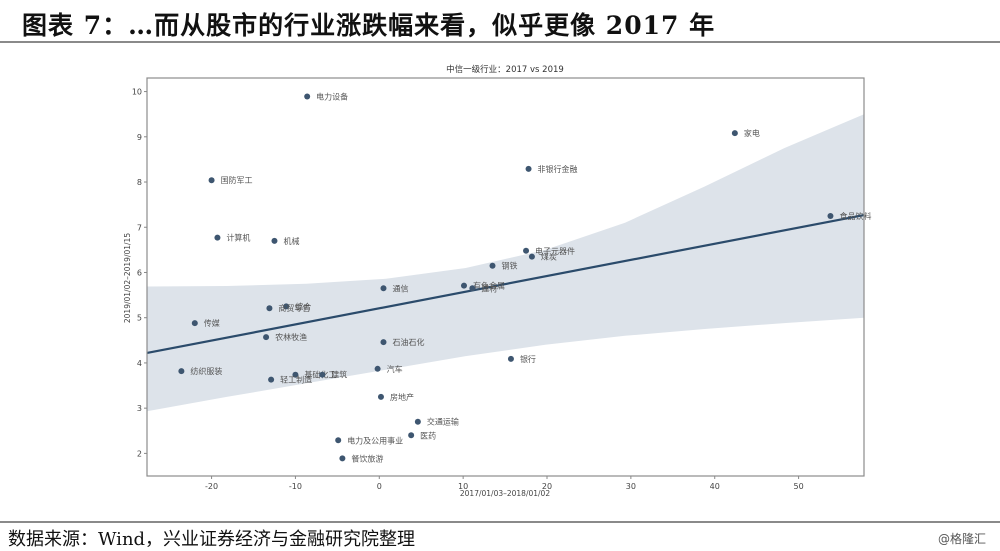 Image resolution: width=1000 pixels, height=551 pixels. What do you see at coordinates (238, 238) in the screenshot?
I see `point-label: 计算机` at bounding box center [238, 238].